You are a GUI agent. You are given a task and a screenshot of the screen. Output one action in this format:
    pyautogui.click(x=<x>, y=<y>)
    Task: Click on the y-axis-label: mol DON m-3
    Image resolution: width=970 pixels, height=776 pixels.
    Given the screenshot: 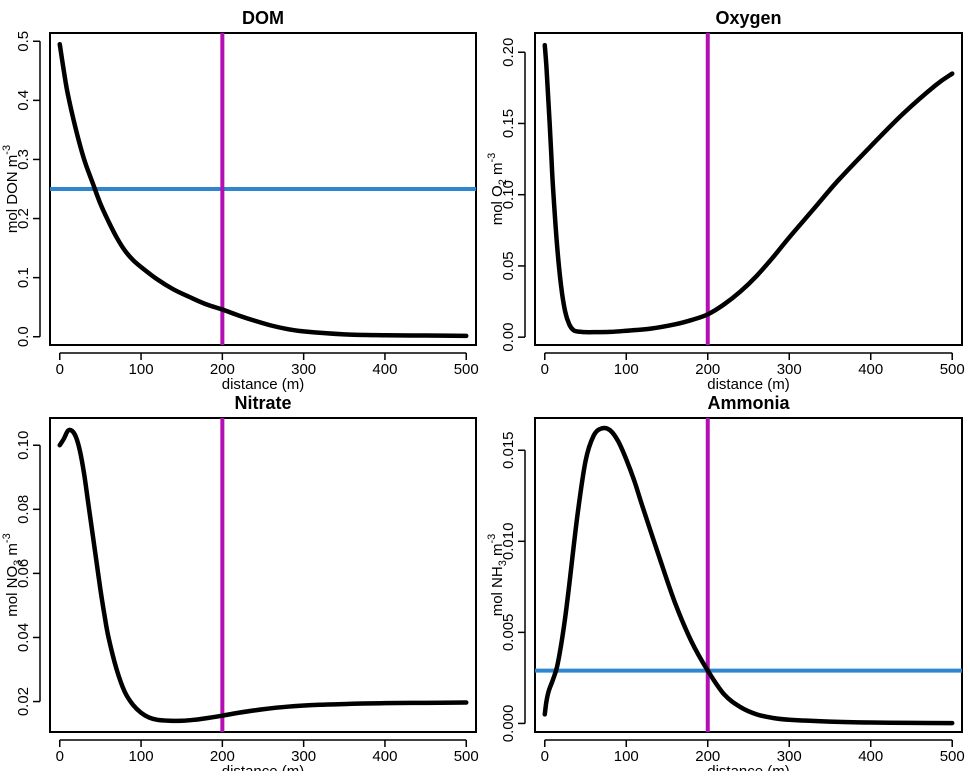 What is the action you would take?
    pyautogui.click(x=11, y=189)
    